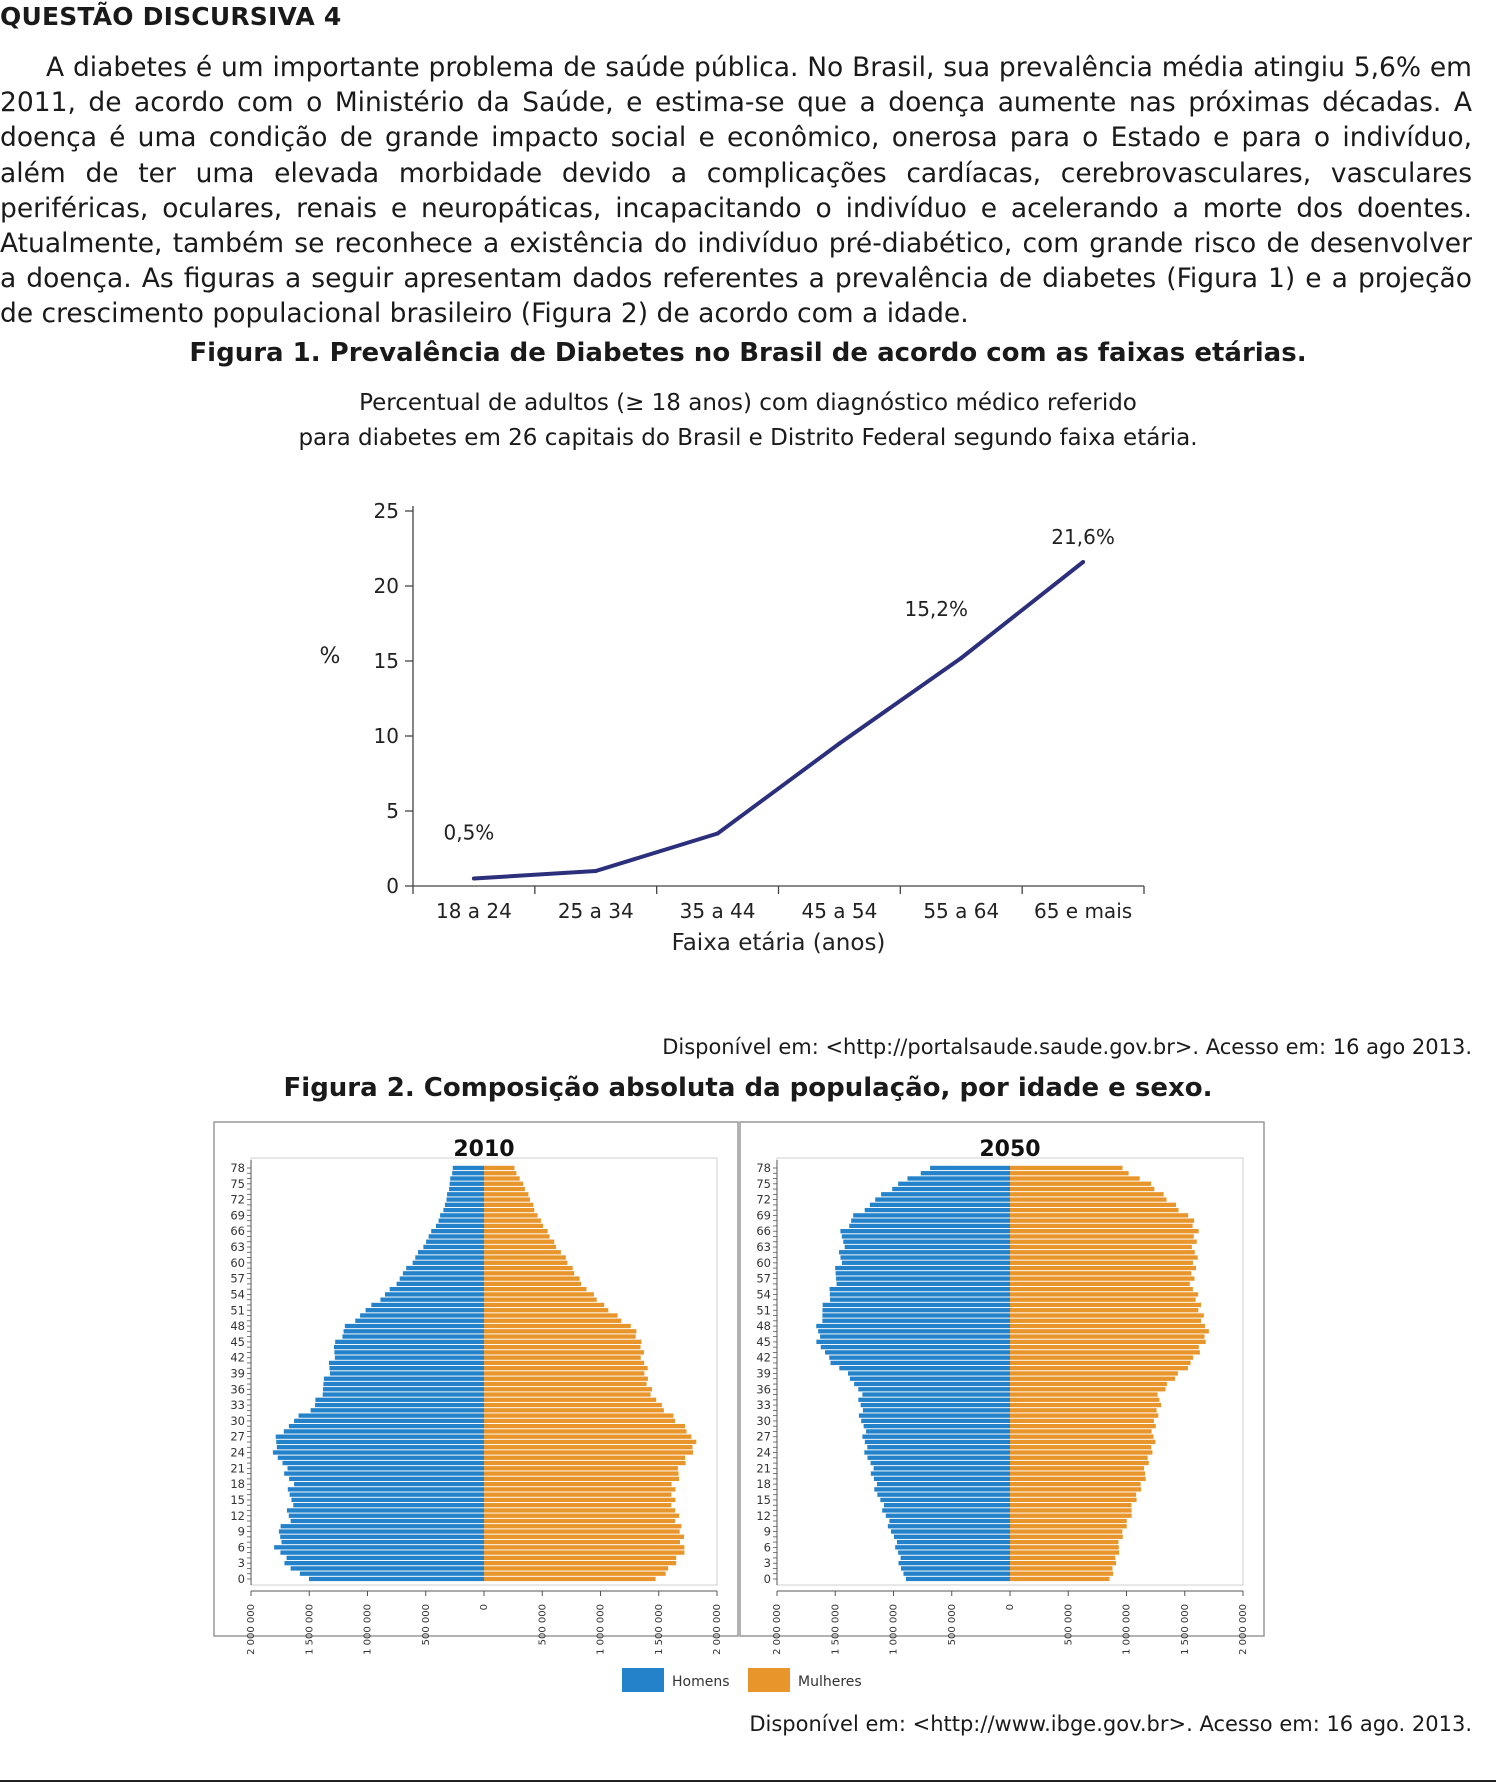  Describe the element at coordinates (839, 911) in the screenshot. I see `x-tick-label: 45 a 54` at that location.